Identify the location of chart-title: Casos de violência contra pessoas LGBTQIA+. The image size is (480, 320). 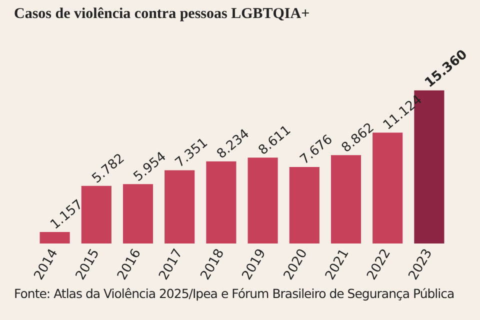
(162, 14).